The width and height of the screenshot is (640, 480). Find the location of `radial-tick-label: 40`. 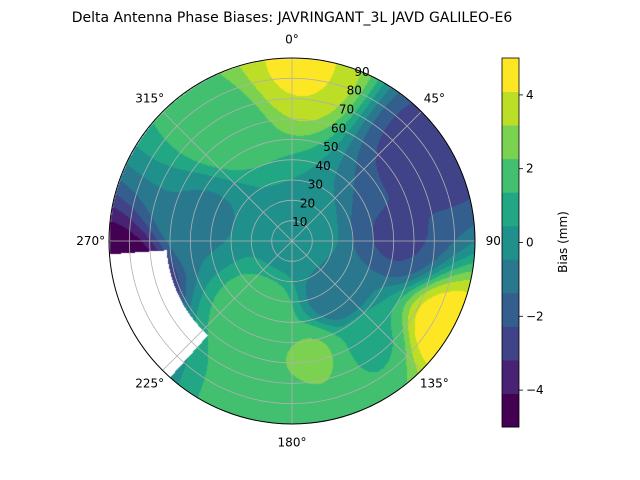

radial-tick-label: 40 is located at coordinates (322, 166).